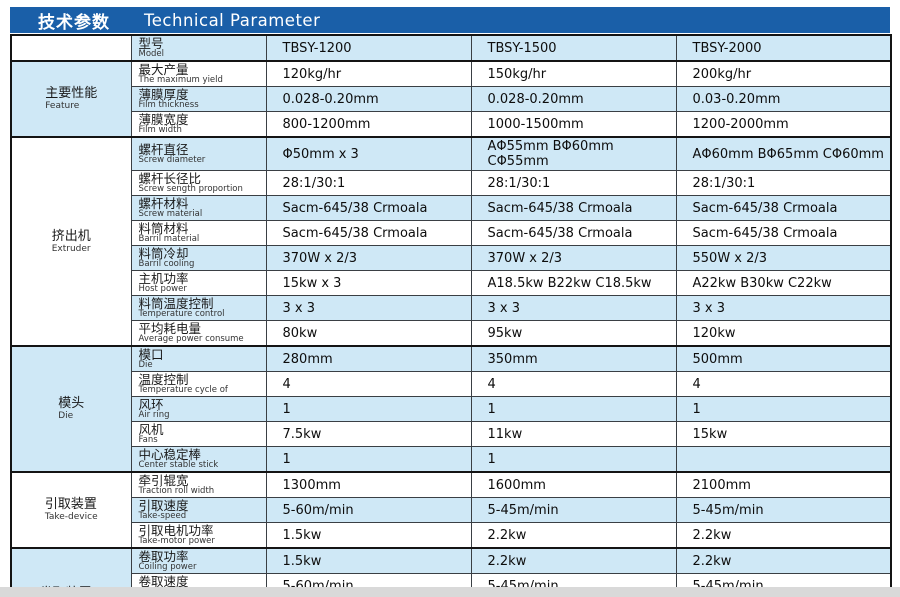  Describe the element at coordinates (163, 119) in the screenshot. I see `param-name-zh: 薄膜宽度` at that location.